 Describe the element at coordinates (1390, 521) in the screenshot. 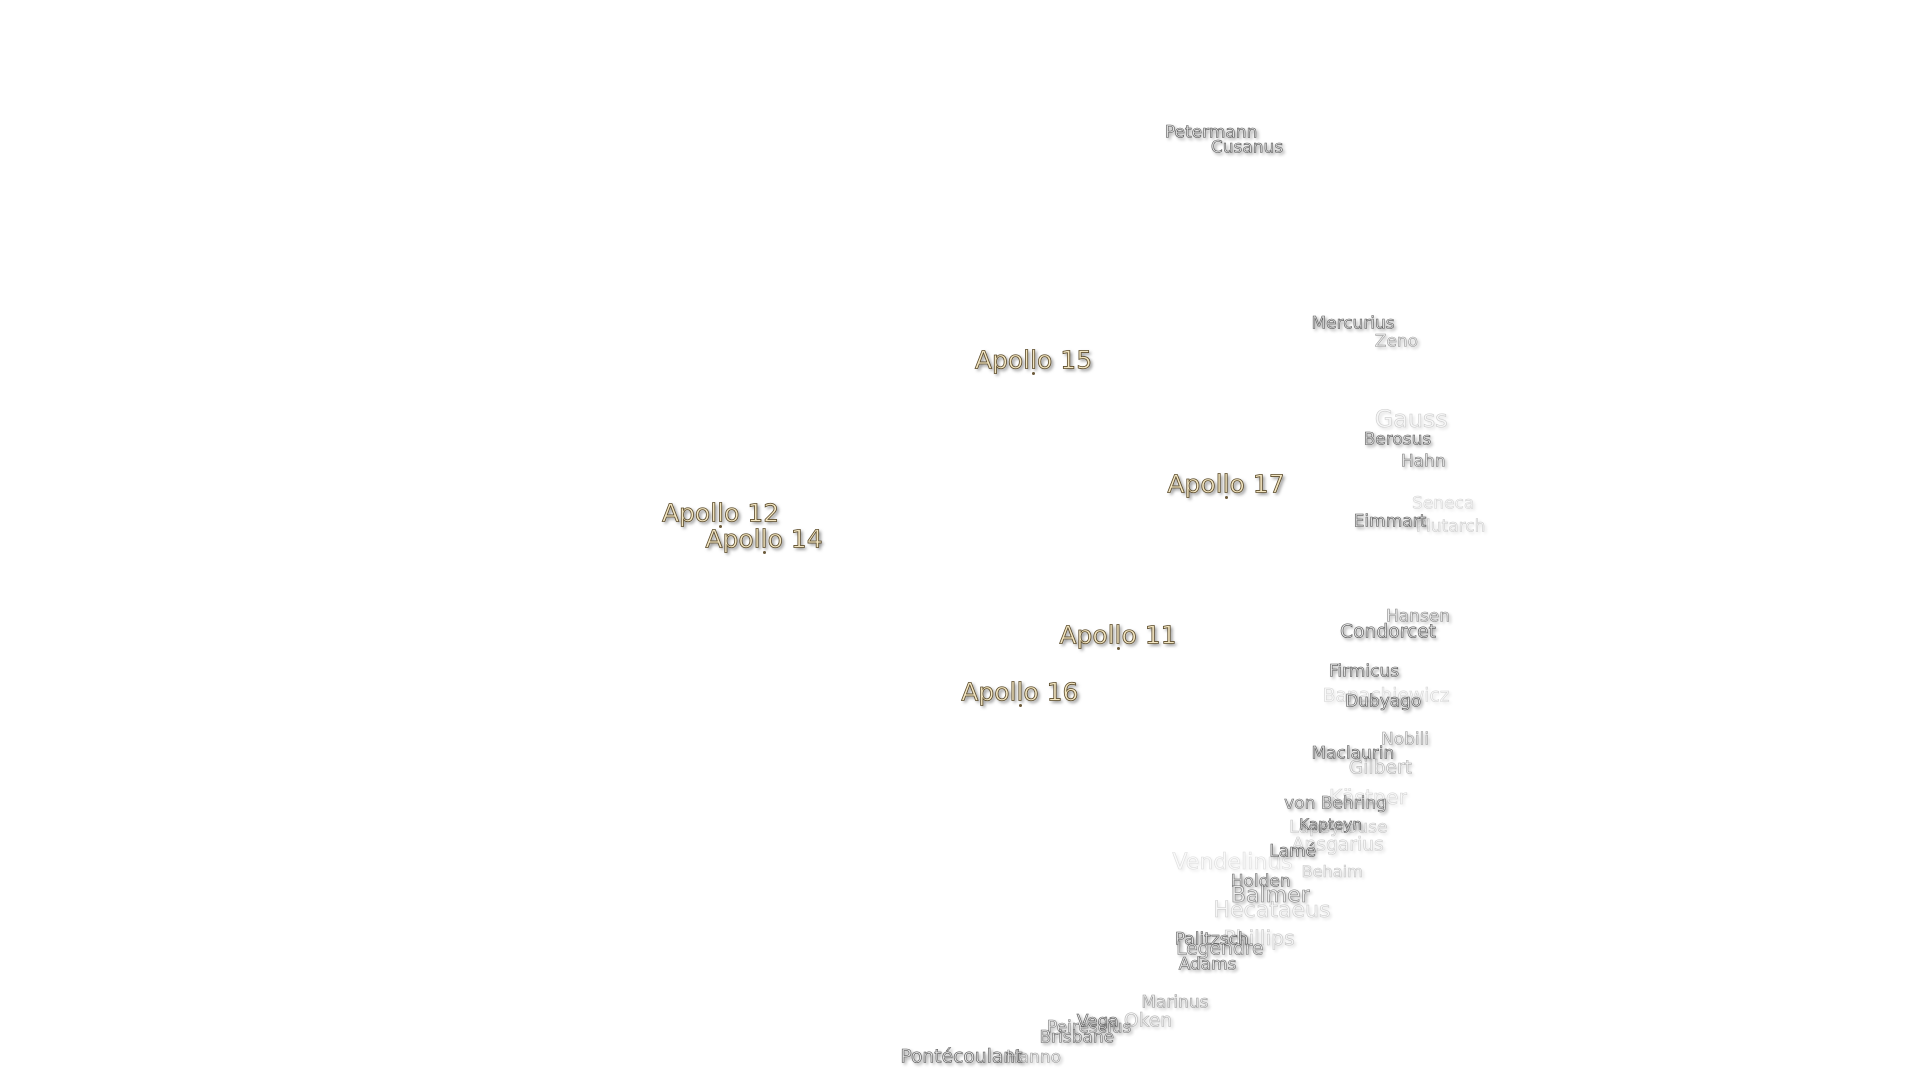

I see `crater-label: Eimmart` at that location.